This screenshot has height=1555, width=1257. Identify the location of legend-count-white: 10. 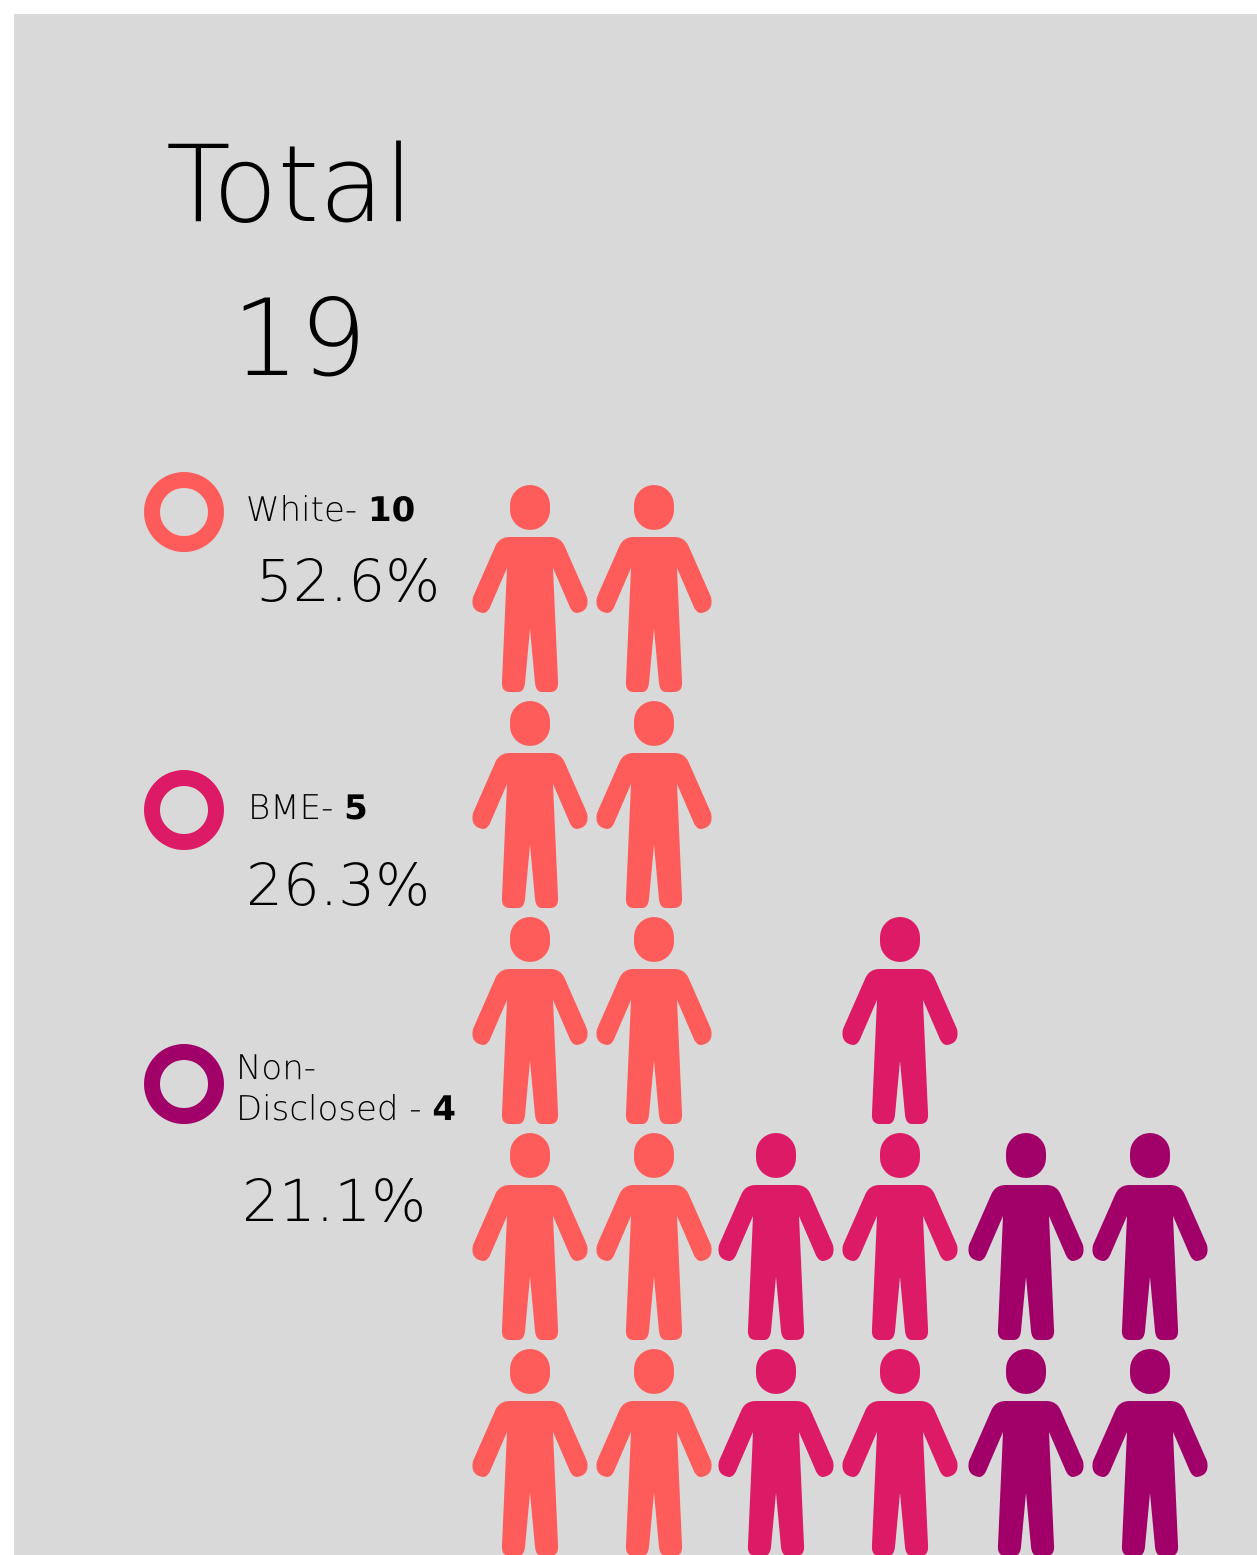
(391, 510).